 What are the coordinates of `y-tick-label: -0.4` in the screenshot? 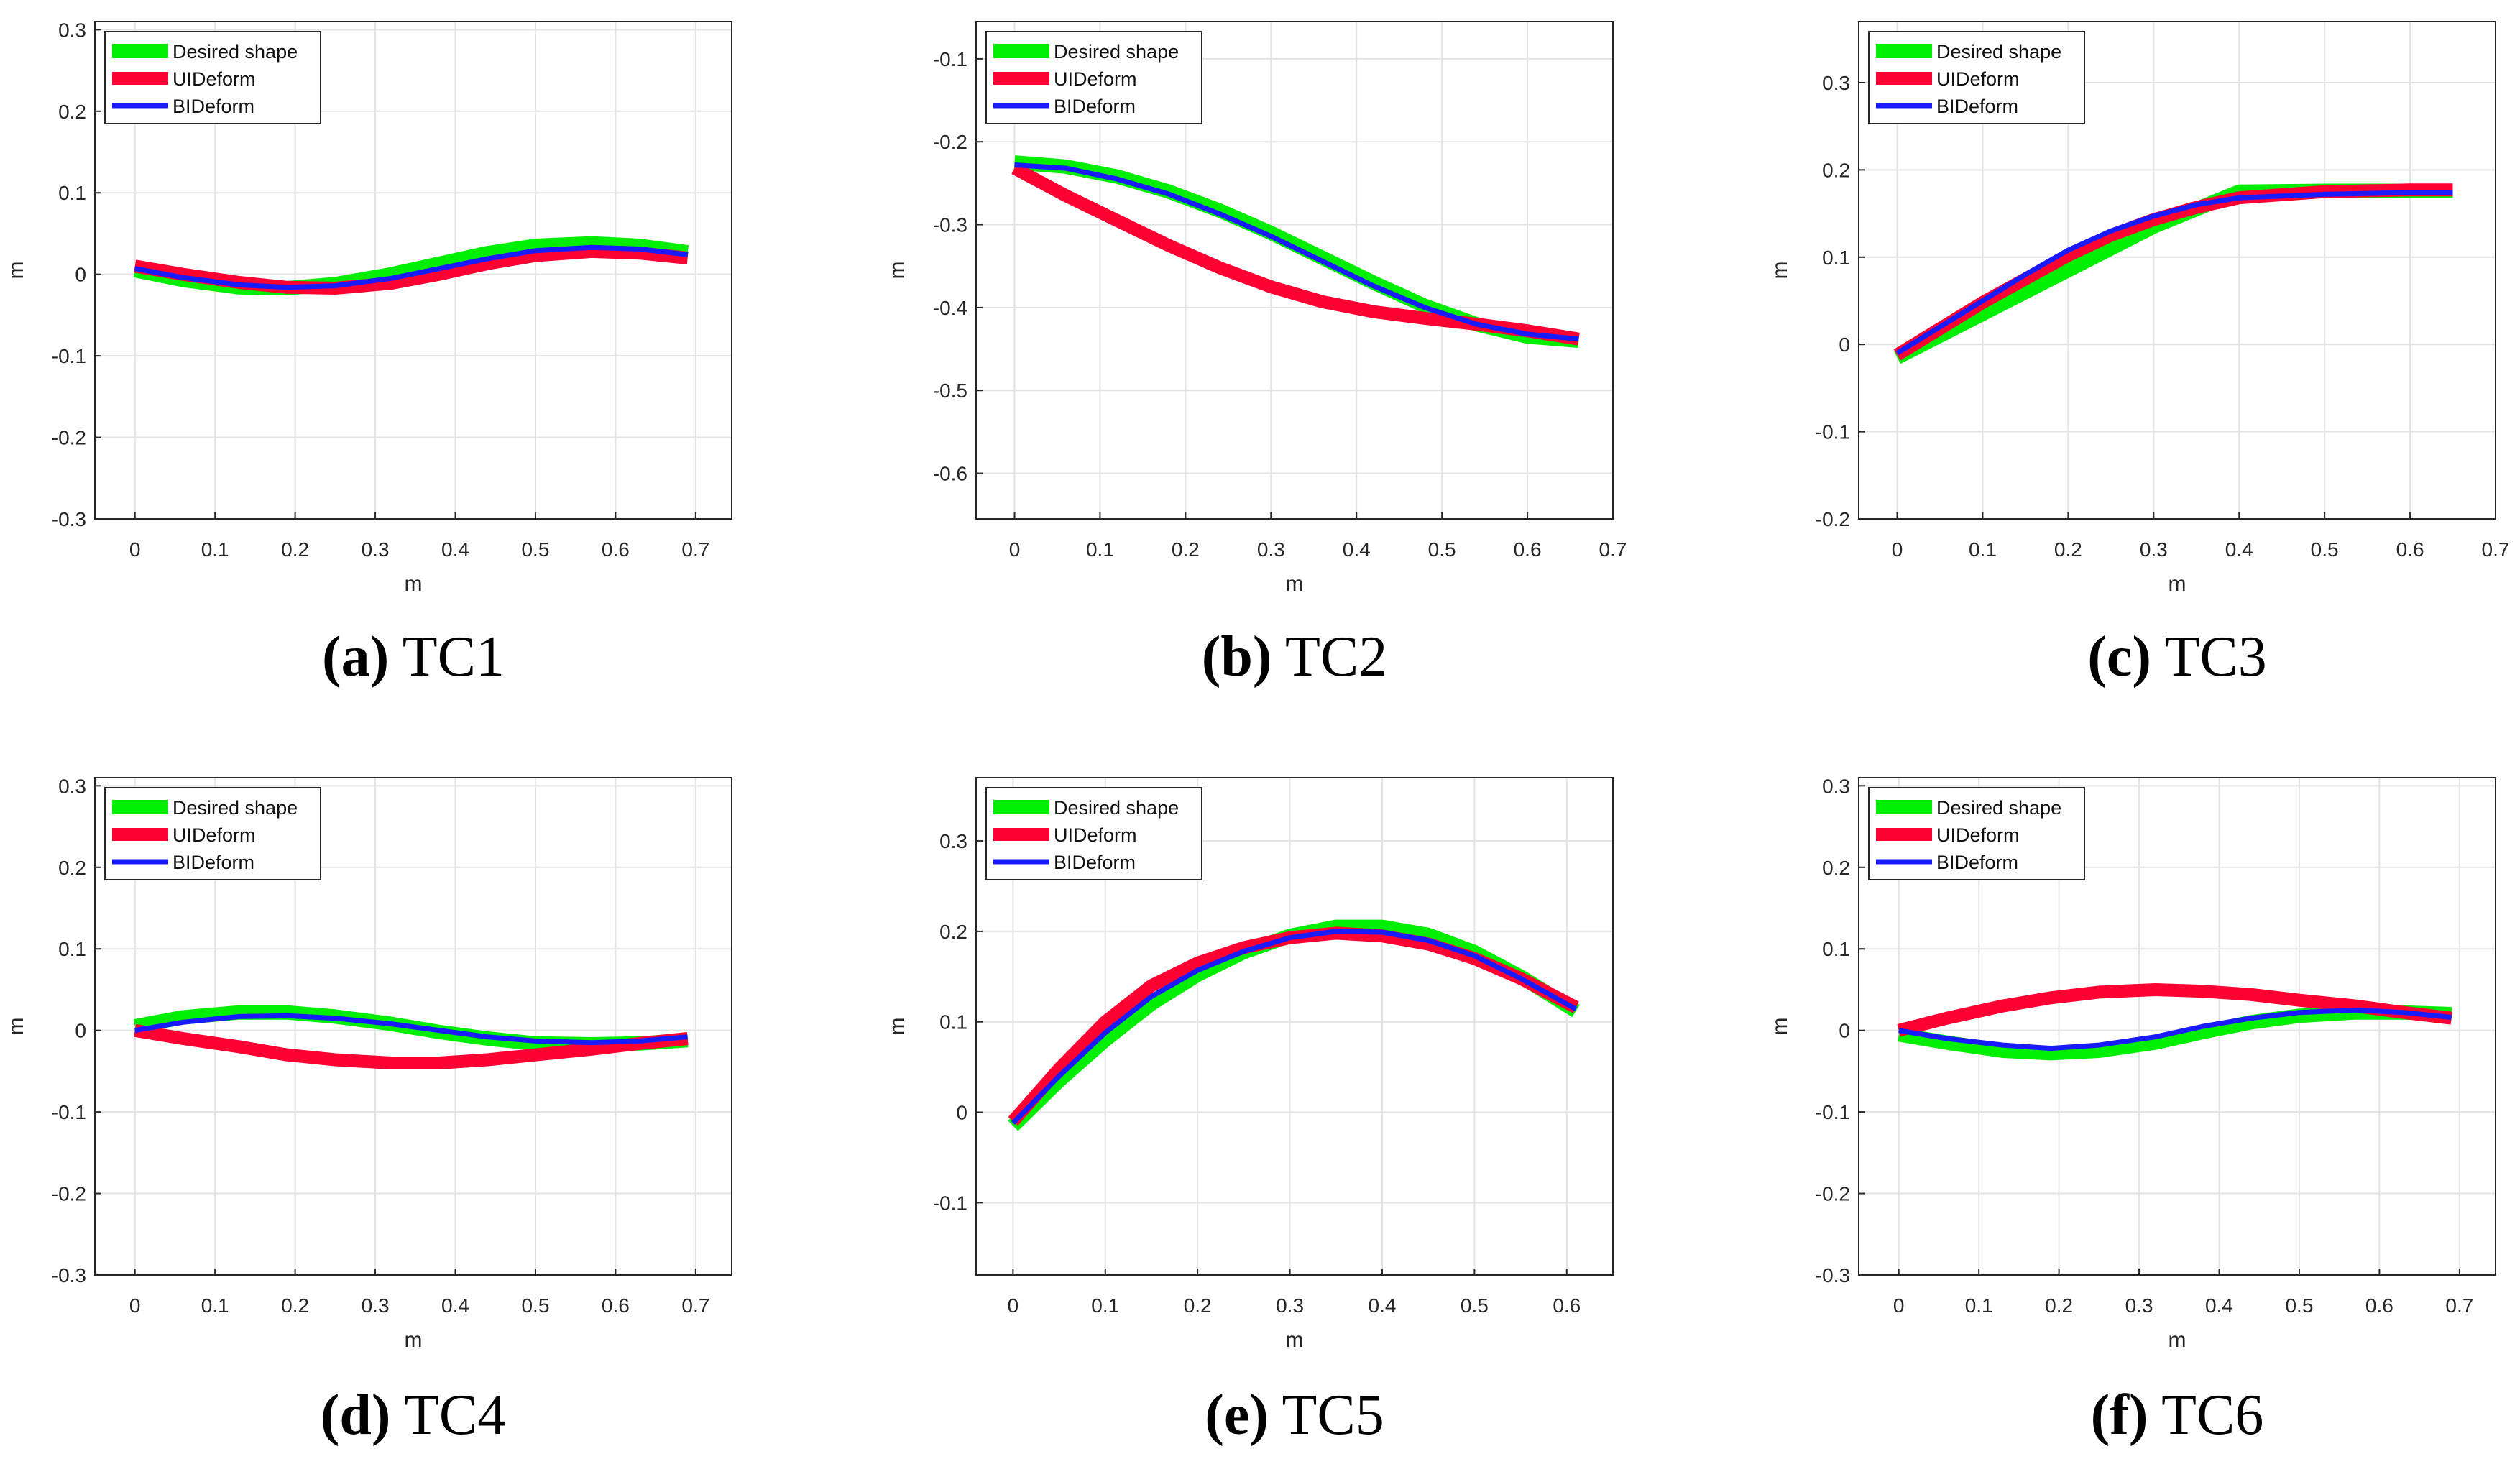 It's located at (950, 308).